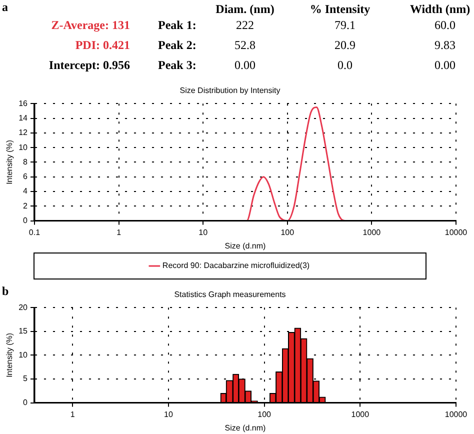 The width and height of the screenshot is (474, 434). What do you see at coordinates (245, 9) in the screenshot?
I see `text: Diam. (nm)` at bounding box center [245, 9].